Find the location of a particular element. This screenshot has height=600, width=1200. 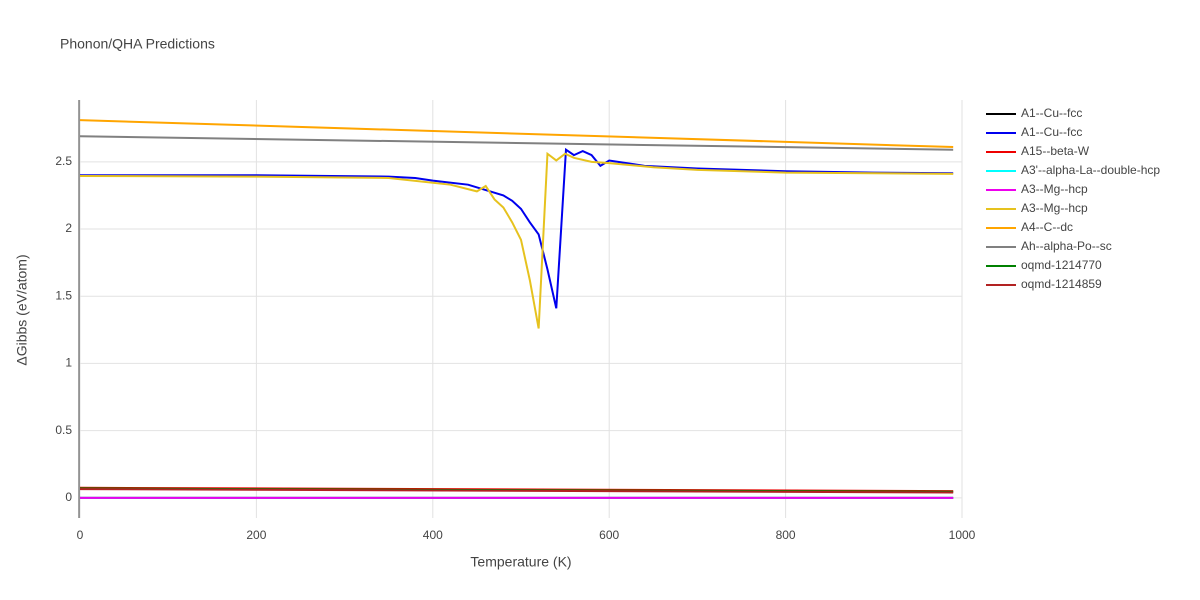

x-tick-label: 600 is located at coordinates (609, 535).